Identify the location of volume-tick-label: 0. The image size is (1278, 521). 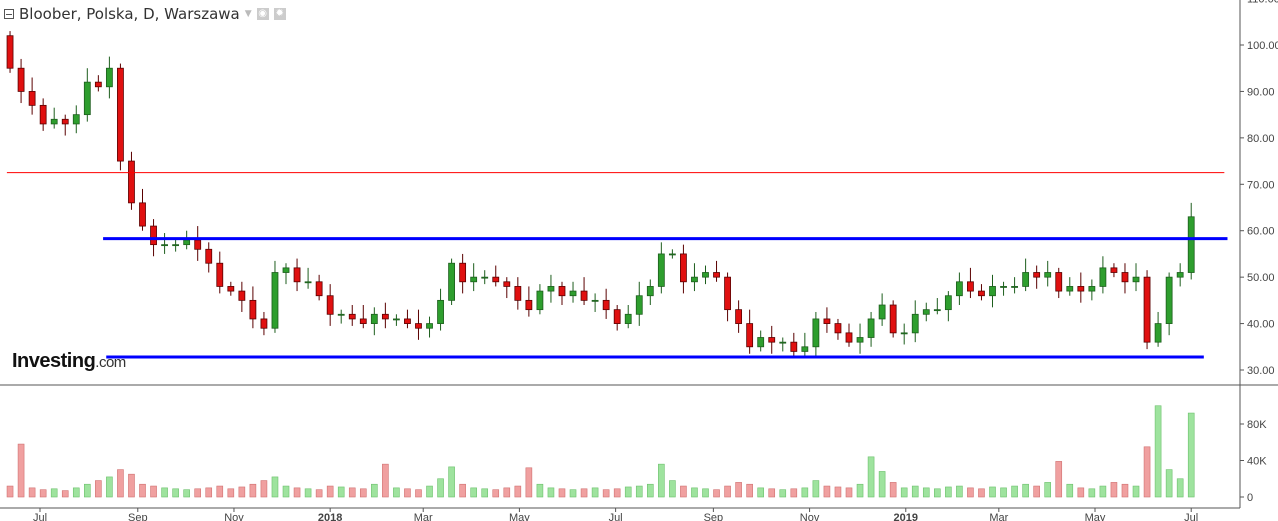
(1250, 498).